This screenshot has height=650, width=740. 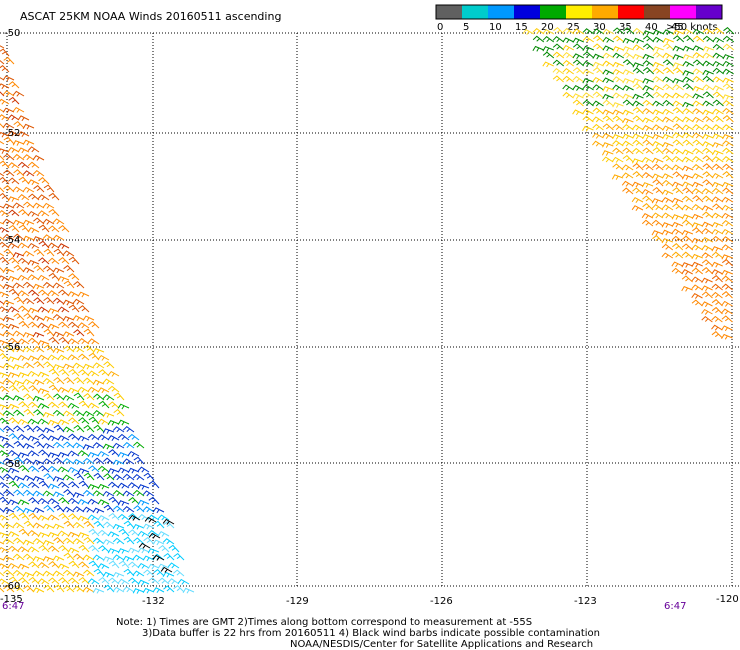 I want to click on lon-label: -129, so click(x=297, y=601).